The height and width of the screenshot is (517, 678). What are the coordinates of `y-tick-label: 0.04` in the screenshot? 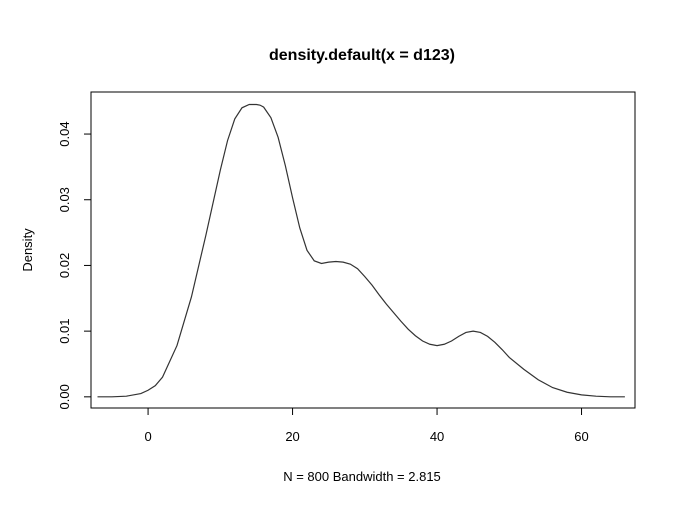 It's located at (64, 133).